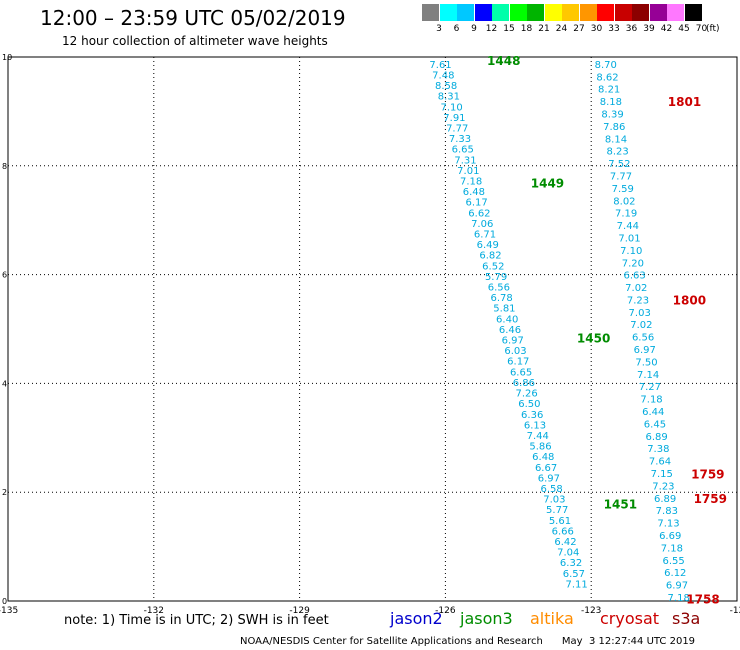  I want to click on legend-altika: altika, so click(552, 618).